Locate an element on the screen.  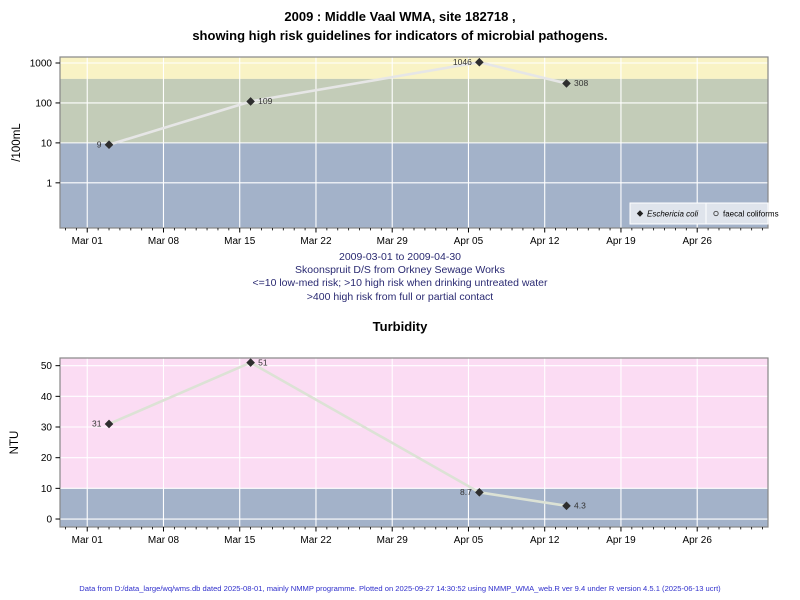
y-tick-label: 1000 is located at coordinates (41, 63).